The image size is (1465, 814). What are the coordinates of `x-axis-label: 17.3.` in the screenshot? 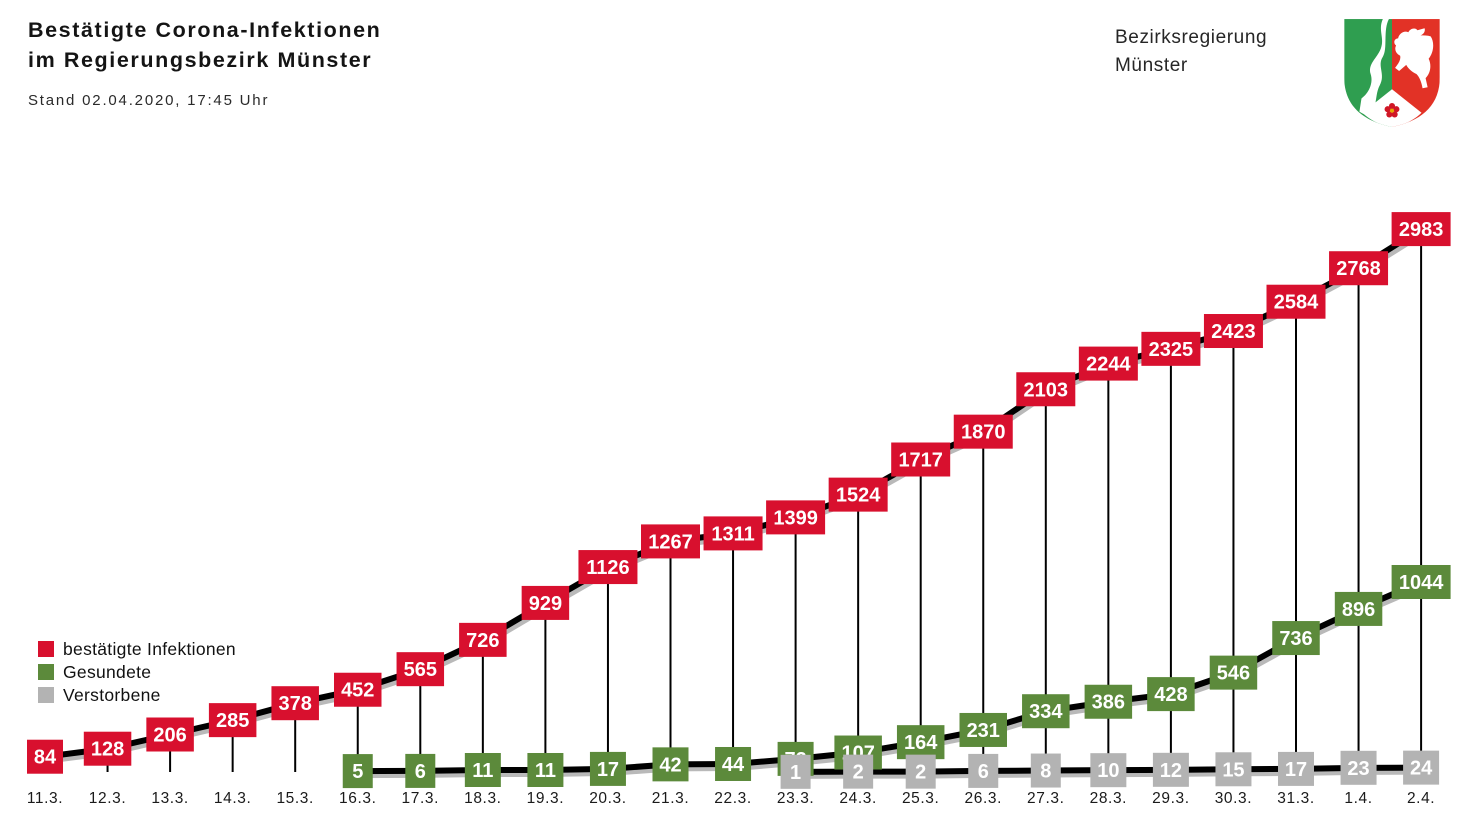 It's located at (420, 798).